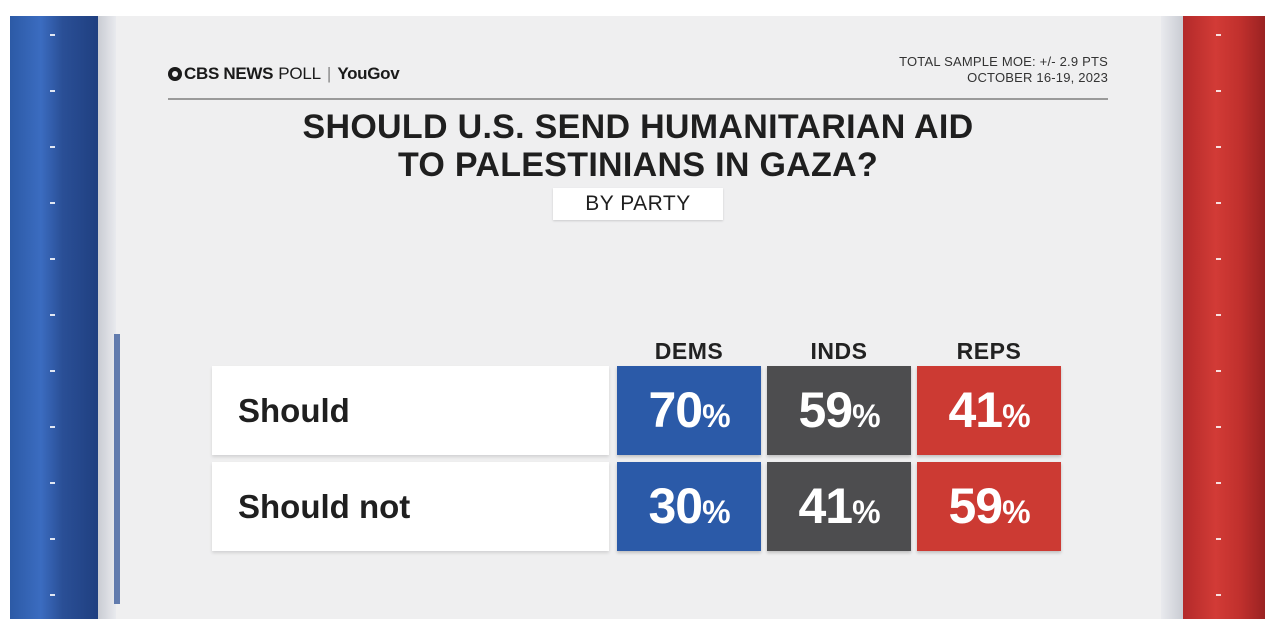 The height and width of the screenshot is (619, 1265). I want to click on row-label-box: Should not, so click(410, 506).